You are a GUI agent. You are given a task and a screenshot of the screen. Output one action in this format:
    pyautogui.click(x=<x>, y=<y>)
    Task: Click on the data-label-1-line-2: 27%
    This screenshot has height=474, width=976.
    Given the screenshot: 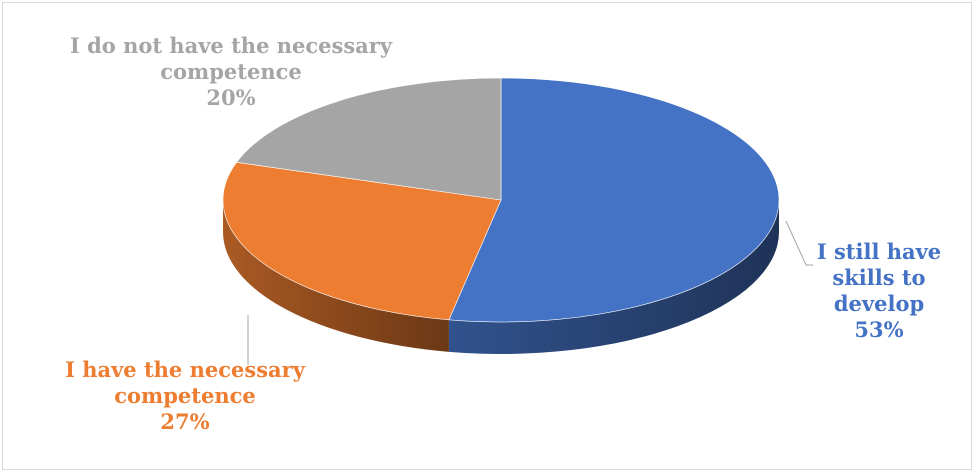 What is the action you would take?
    pyautogui.click(x=184, y=421)
    